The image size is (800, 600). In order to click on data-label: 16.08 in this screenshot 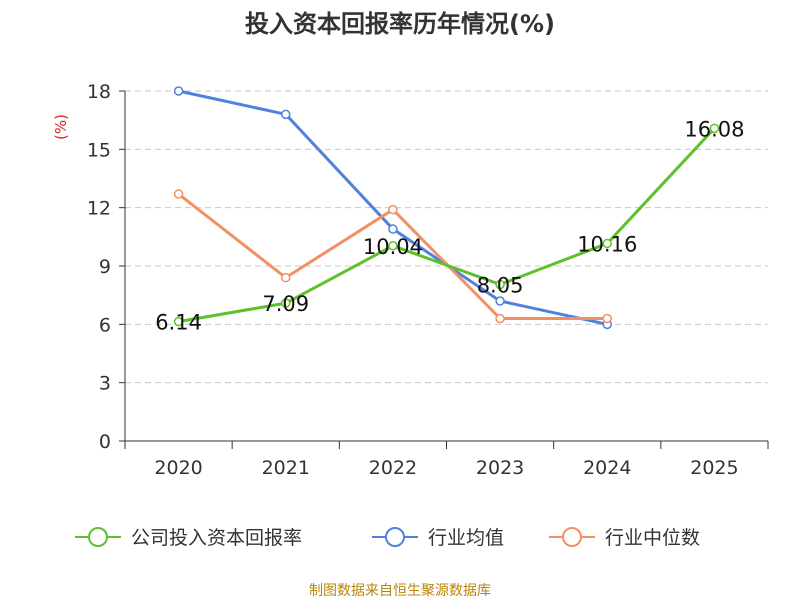, I will do `click(714, 129)`.